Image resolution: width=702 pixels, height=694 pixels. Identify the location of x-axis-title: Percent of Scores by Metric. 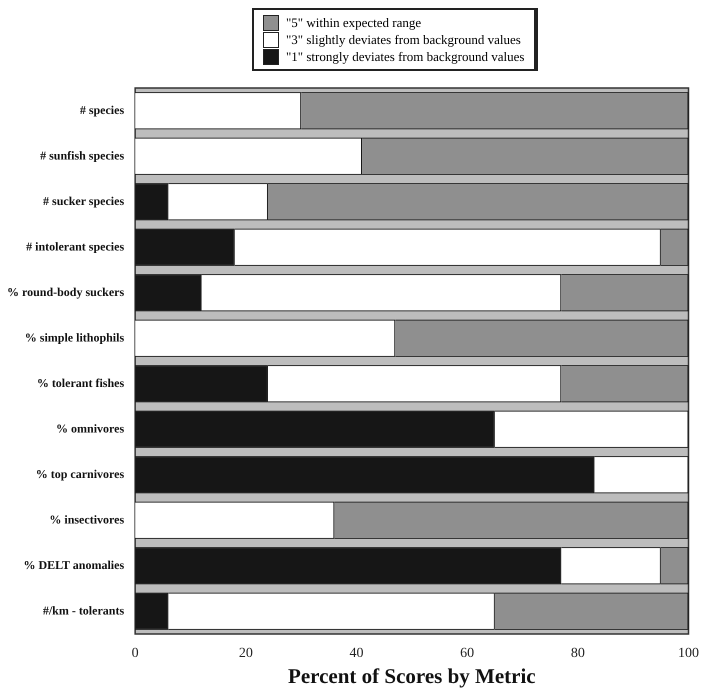
(412, 676).